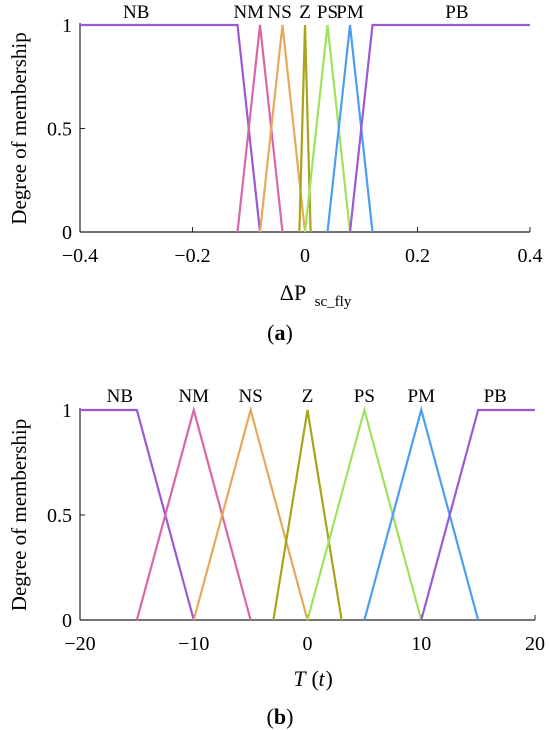 This screenshot has height=730, width=550. I want to click on x-tick-label: −0.4, so click(80, 256).